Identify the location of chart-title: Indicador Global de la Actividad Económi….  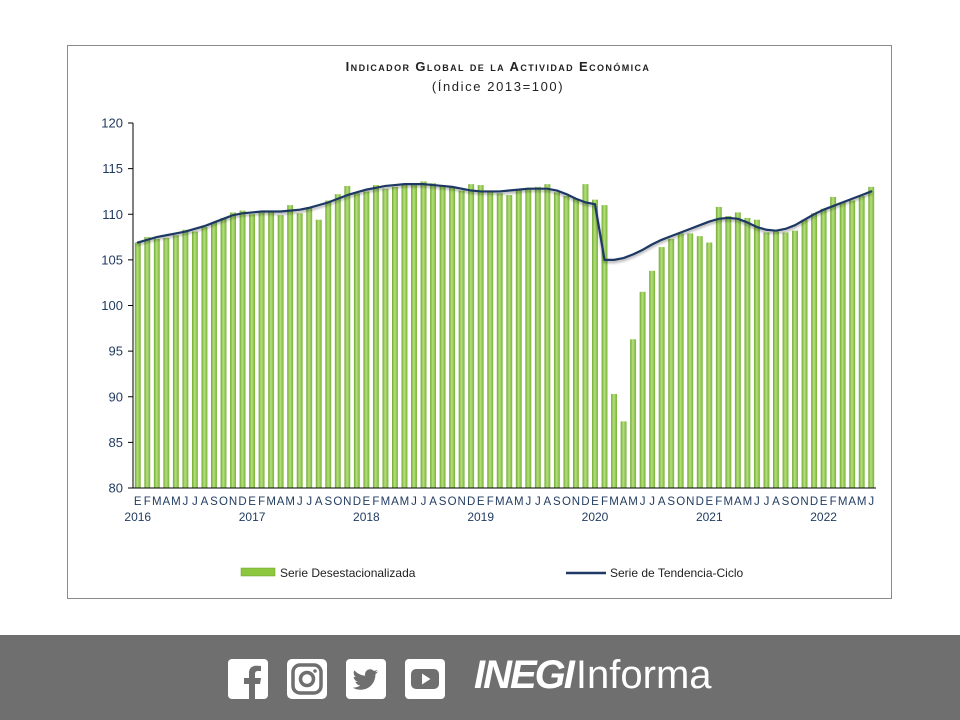
(498, 66).